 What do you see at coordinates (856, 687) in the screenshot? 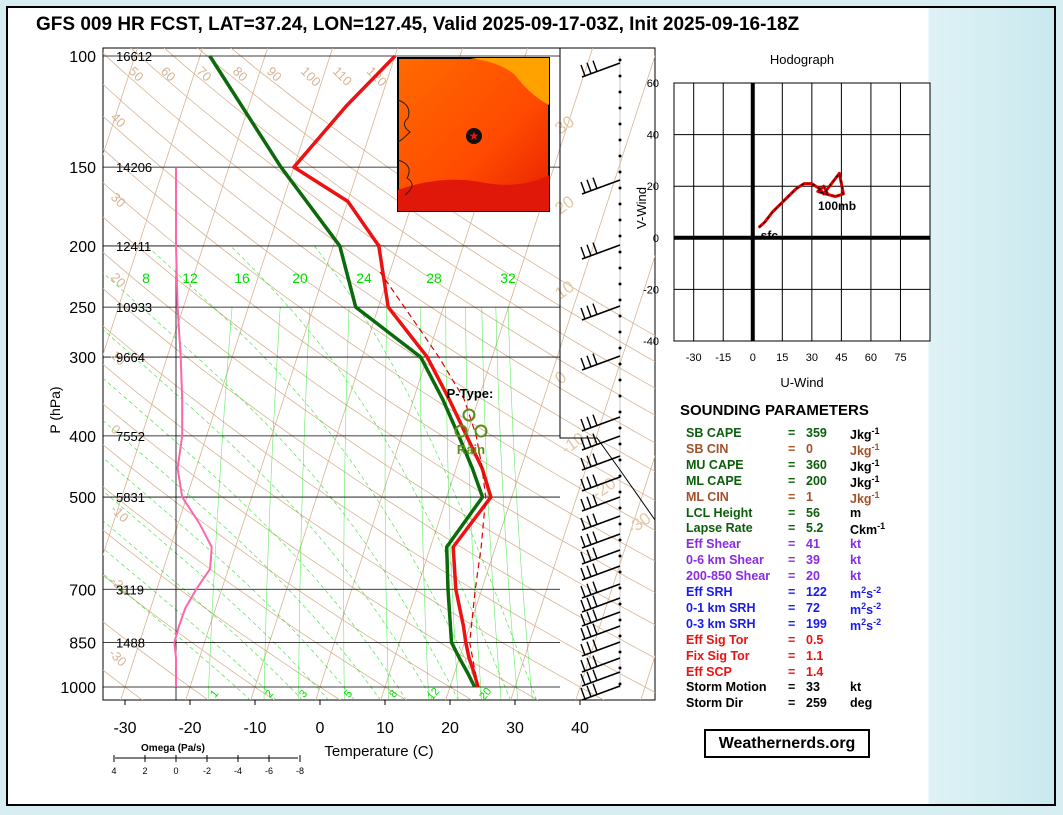
I see `unit-text: kt` at bounding box center [856, 687].